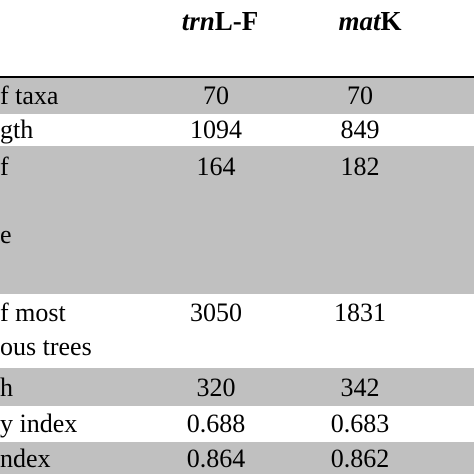 The image size is (474, 476). What do you see at coordinates (216, 312) in the screenshot?
I see `trnlf-value: 3050` at bounding box center [216, 312].